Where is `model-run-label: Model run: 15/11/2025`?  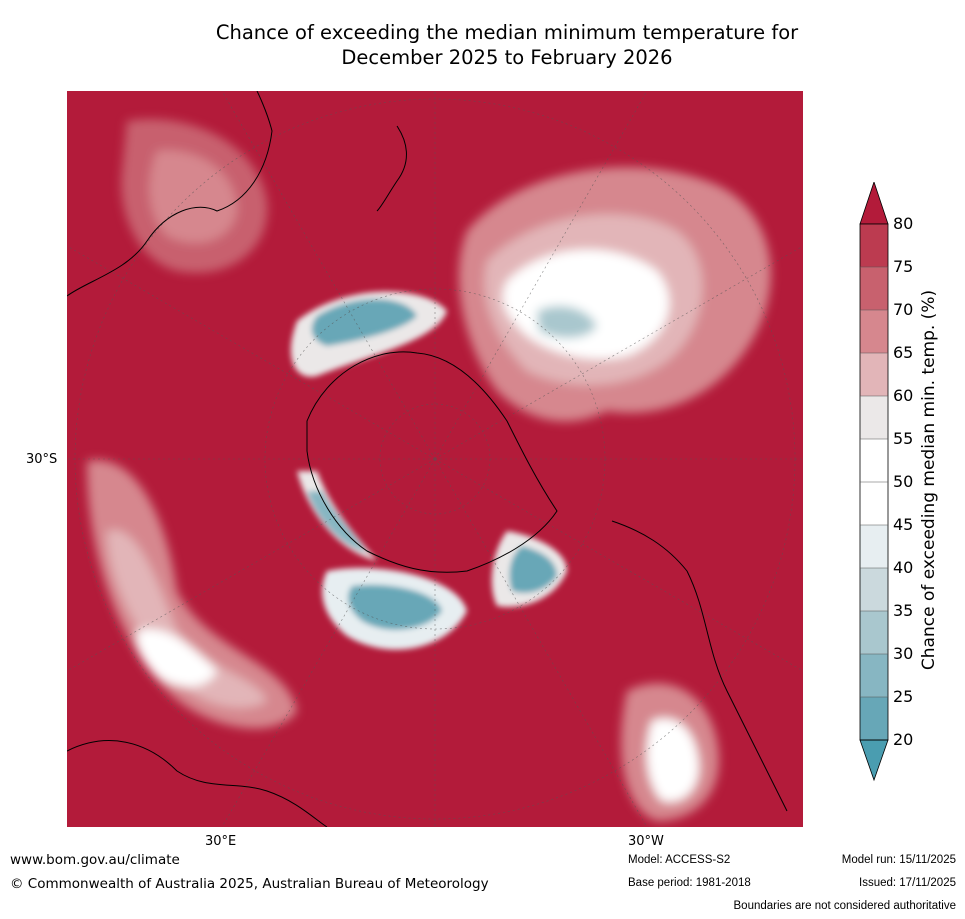 model-run-label: Model run: 15/11/2025 is located at coordinates (898, 860).